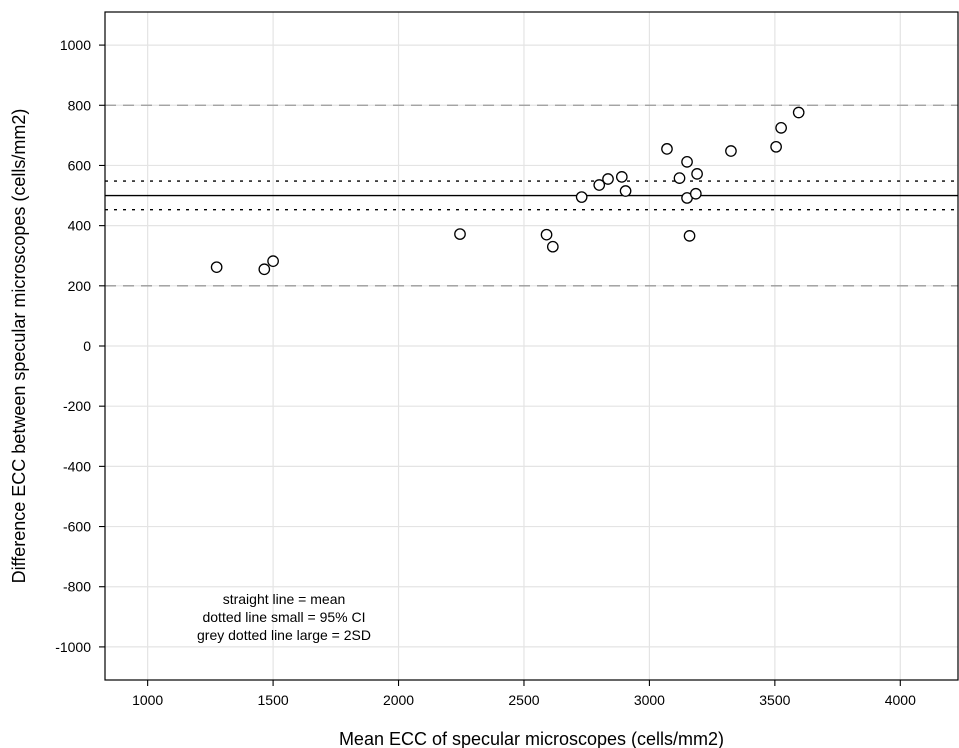  I want to click on x-axis-ticks: 1000 1500 2000 2500 3000 3500 4000, so click(524, 694).